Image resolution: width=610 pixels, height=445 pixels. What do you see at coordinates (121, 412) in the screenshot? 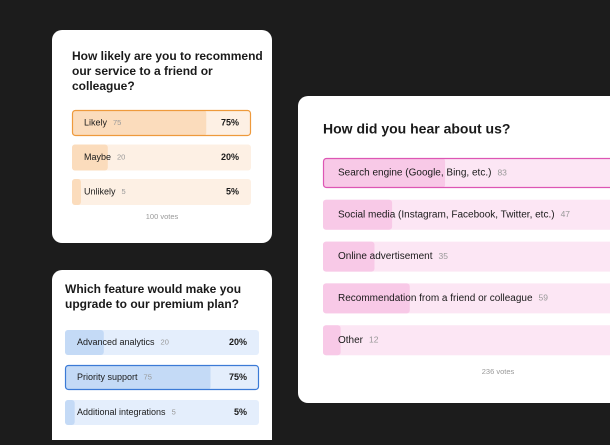
I see `option-label: Additional integrations` at bounding box center [121, 412].